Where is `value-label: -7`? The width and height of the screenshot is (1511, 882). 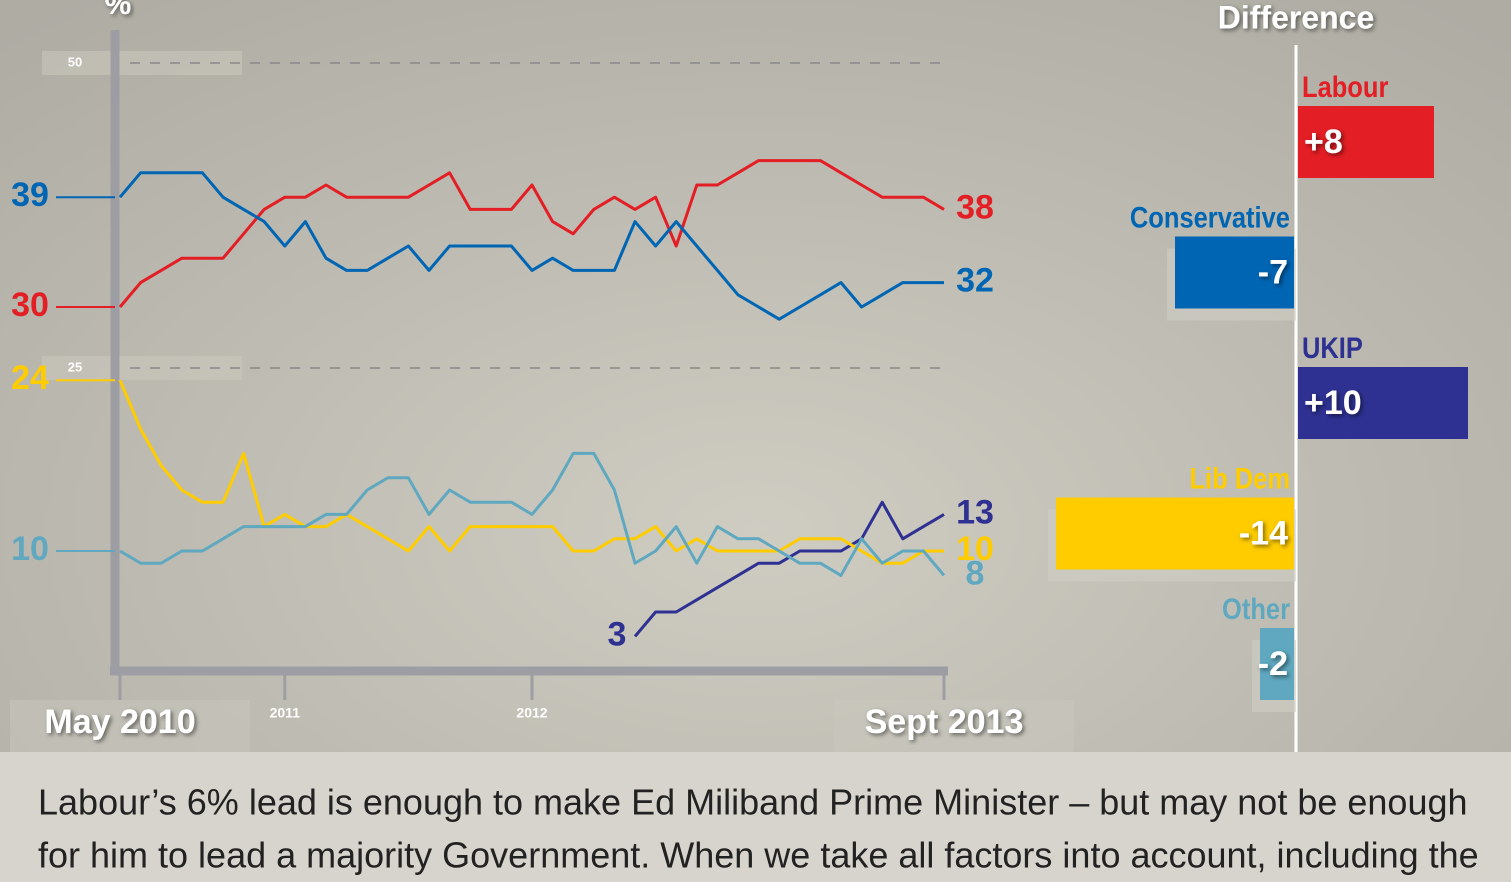
value-label: -7 is located at coordinates (1273, 272).